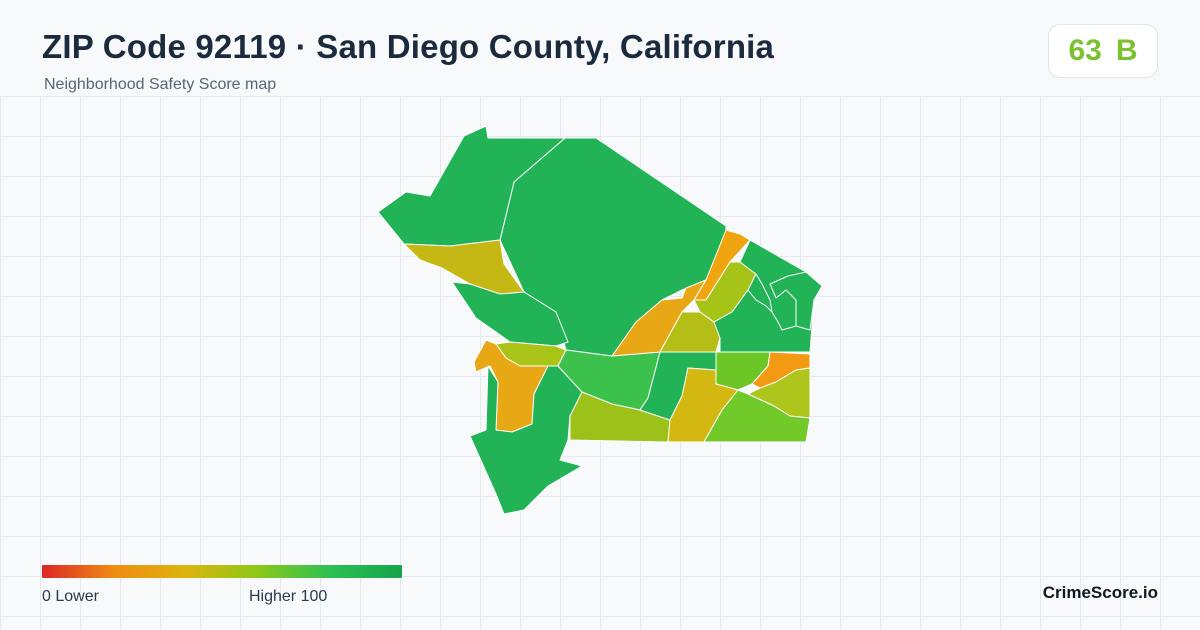  I want to click on region-southwest-lower-tract, so click(526, 440).